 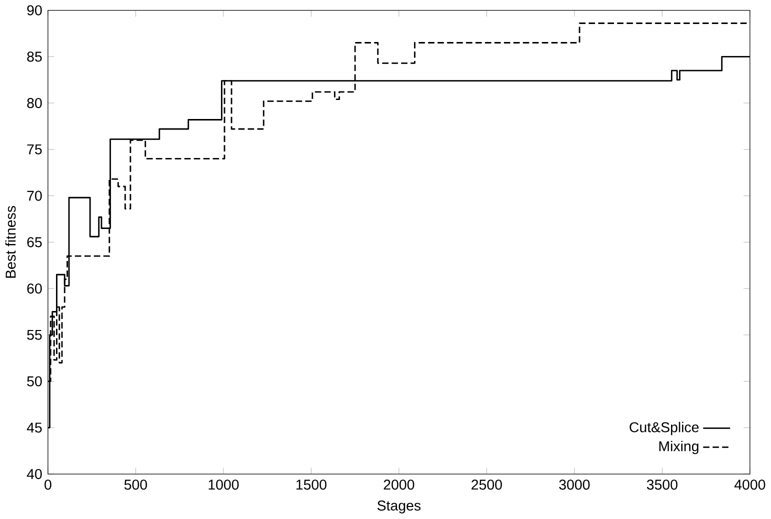 What do you see at coordinates (10, 242) in the screenshot?
I see `y-axis-title: Best fitness` at bounding box center [10, 242].